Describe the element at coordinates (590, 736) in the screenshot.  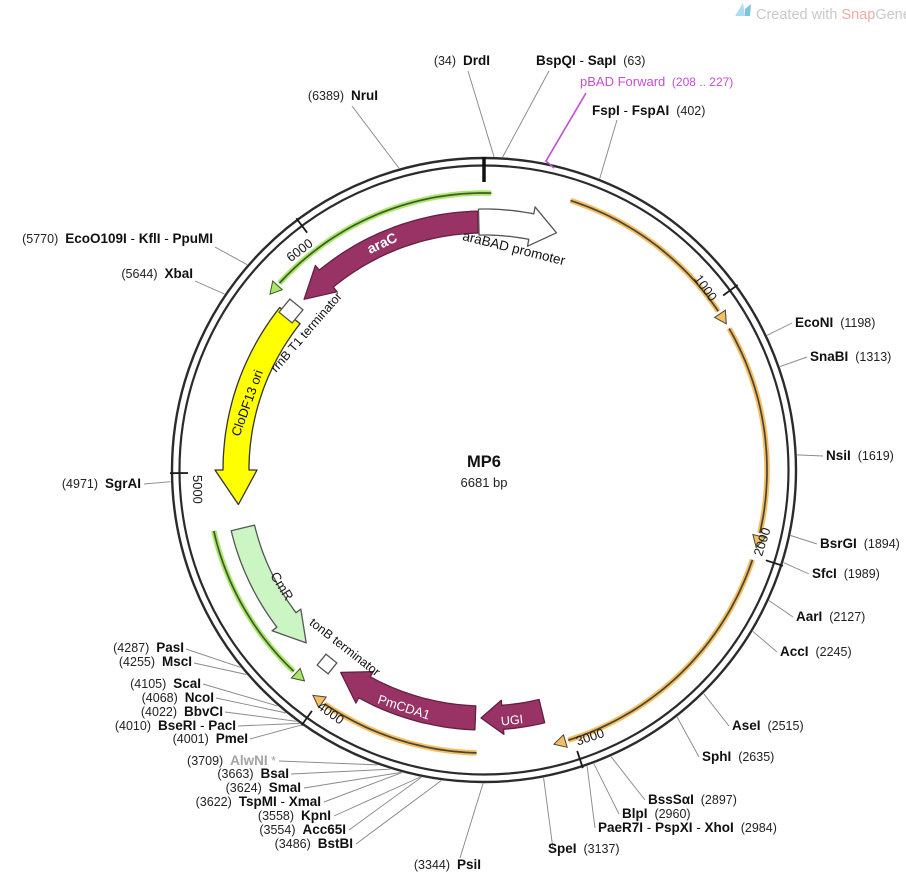
I see `scale-label-3000: 3000` at that location.